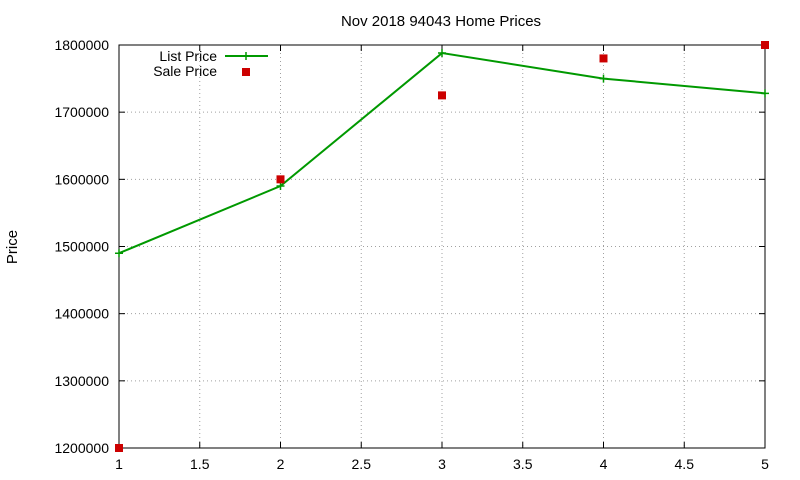 This screenshot has height=480, width=800. What do you see at coordinates (362, 464) in the screenshot?
I see `x-tick-label: 2.5` at bounding box center [362, 464].